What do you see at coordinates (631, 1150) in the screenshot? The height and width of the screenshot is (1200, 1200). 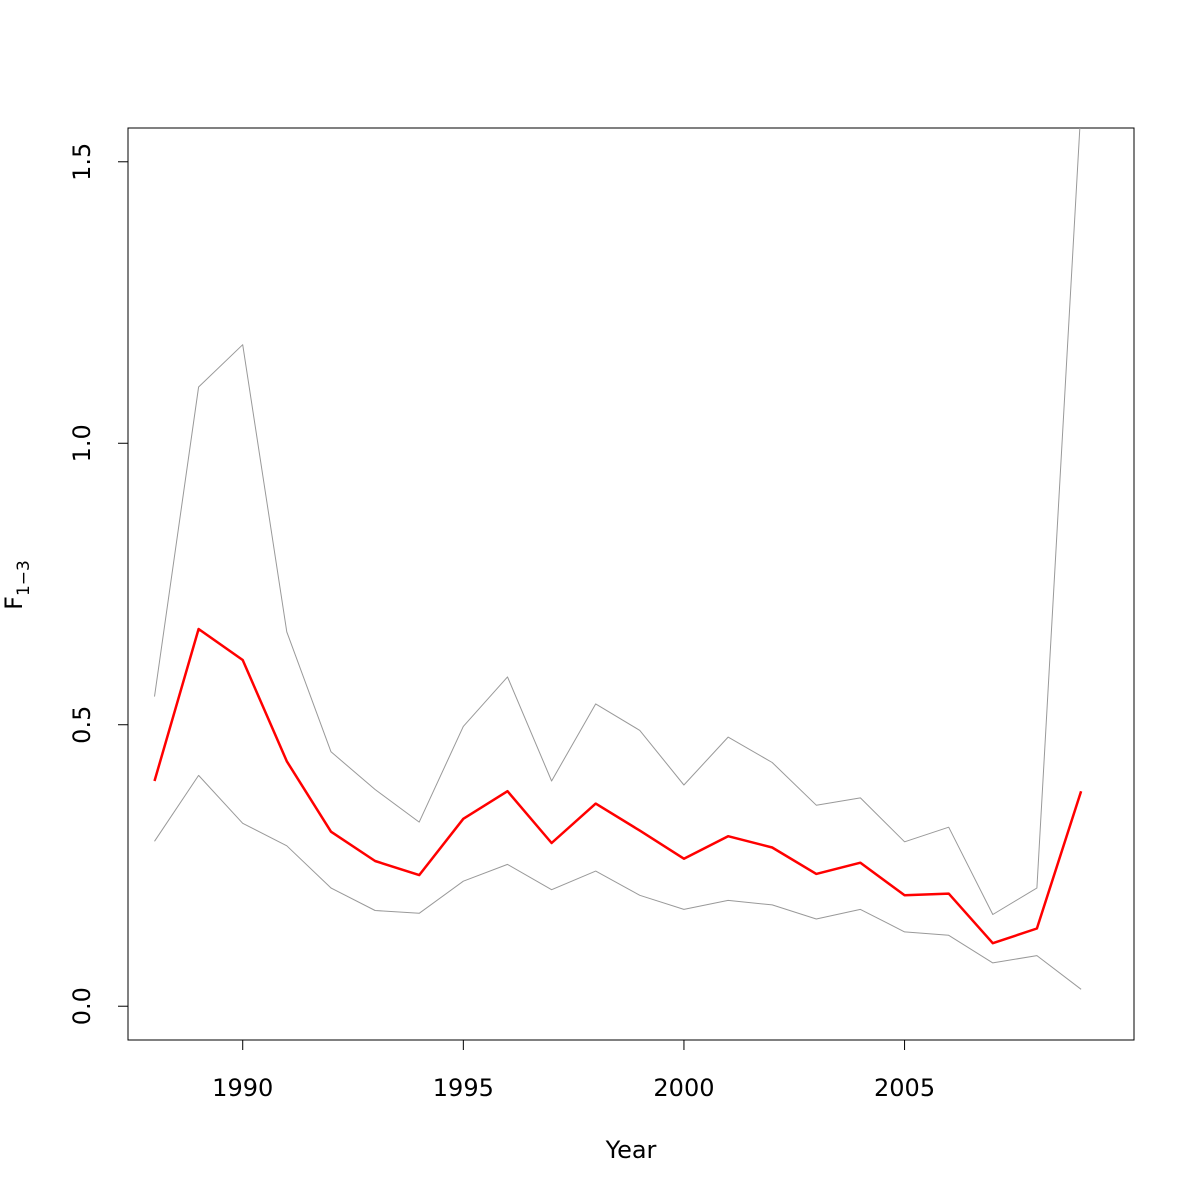 I see `x-axis-title: Year` at bounding box center [631, 1150].